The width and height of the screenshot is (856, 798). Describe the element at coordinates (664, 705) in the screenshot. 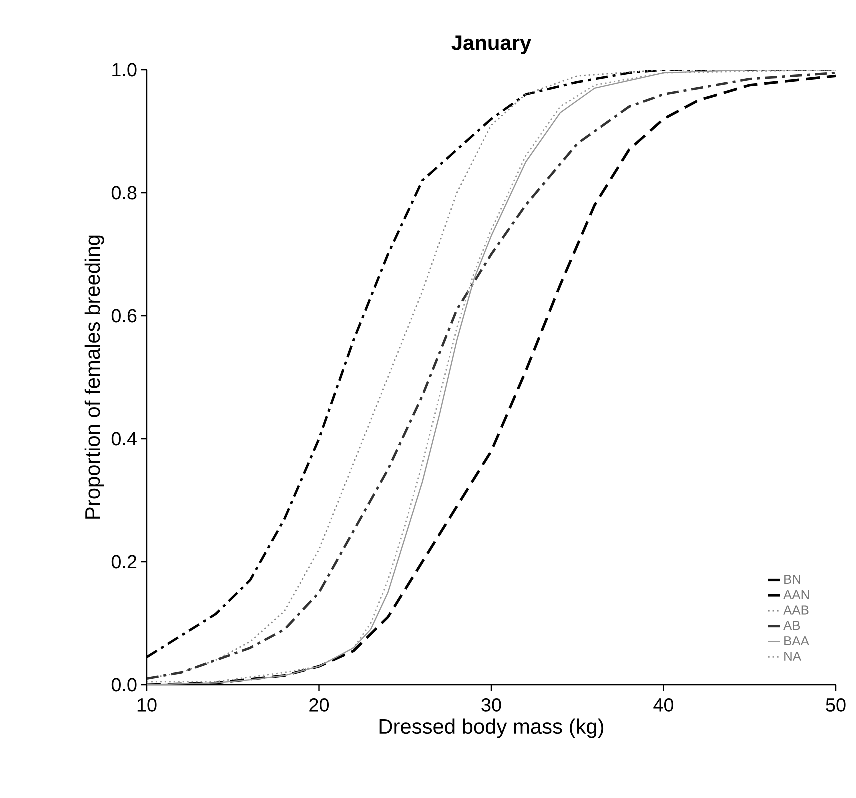

I see `x-tick-label: 40` at that location.